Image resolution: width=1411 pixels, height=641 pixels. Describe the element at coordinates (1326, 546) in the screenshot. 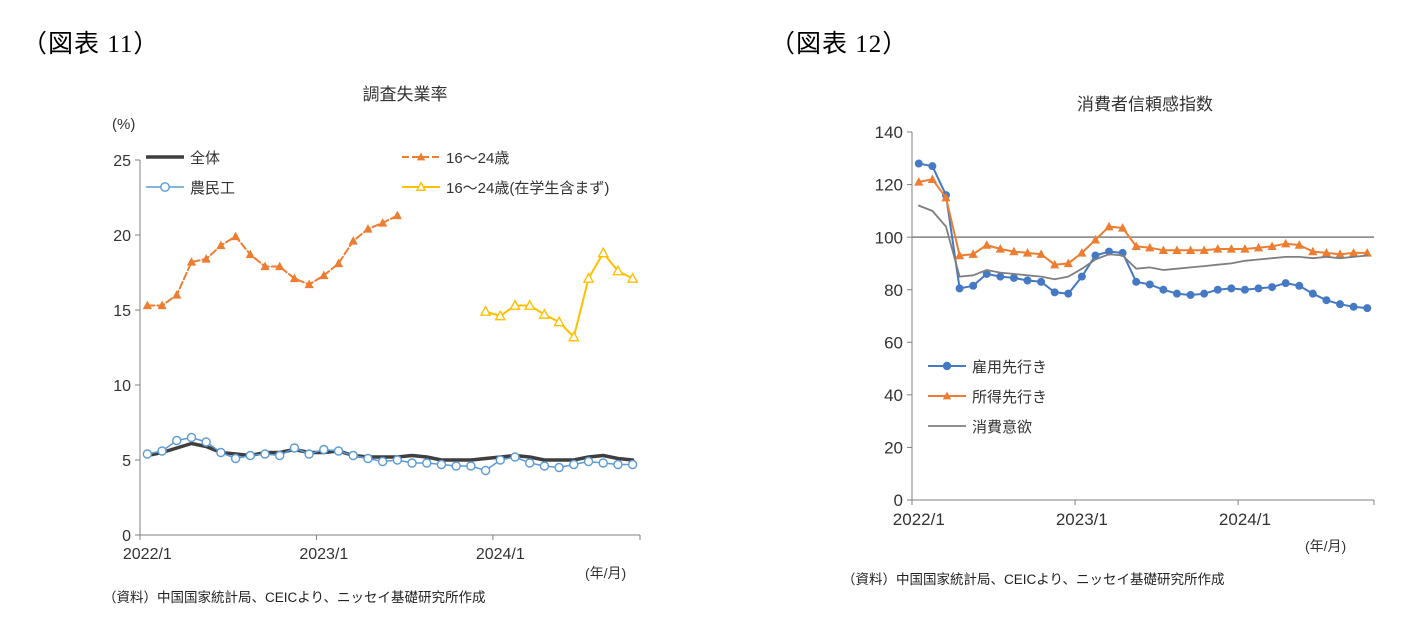

I see `figure-12-x-axis-unit: (年/月)` at that location.